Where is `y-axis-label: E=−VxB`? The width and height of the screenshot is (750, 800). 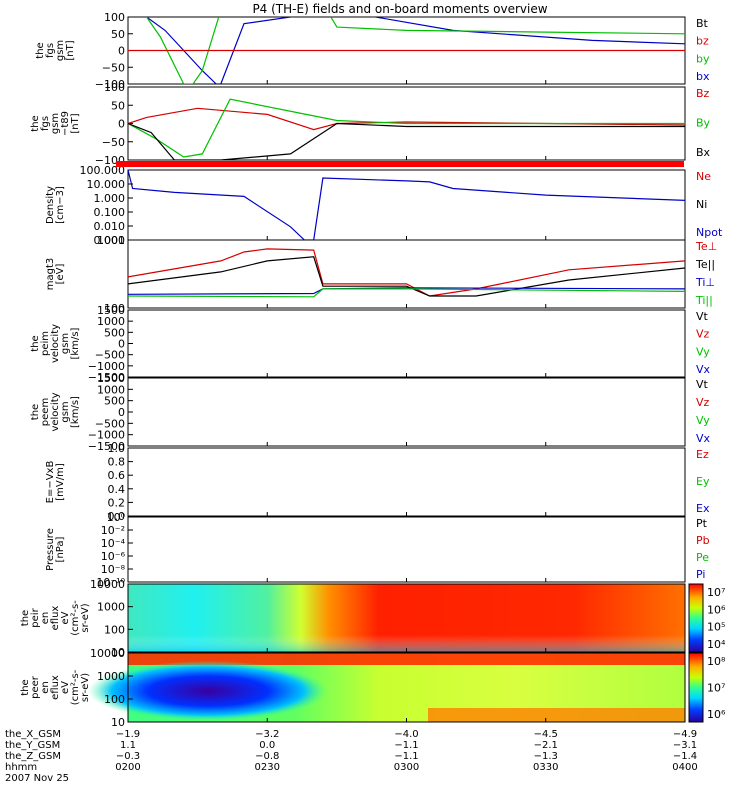 y-axis-label: E=−VxB is located at coordinates (50, 482).